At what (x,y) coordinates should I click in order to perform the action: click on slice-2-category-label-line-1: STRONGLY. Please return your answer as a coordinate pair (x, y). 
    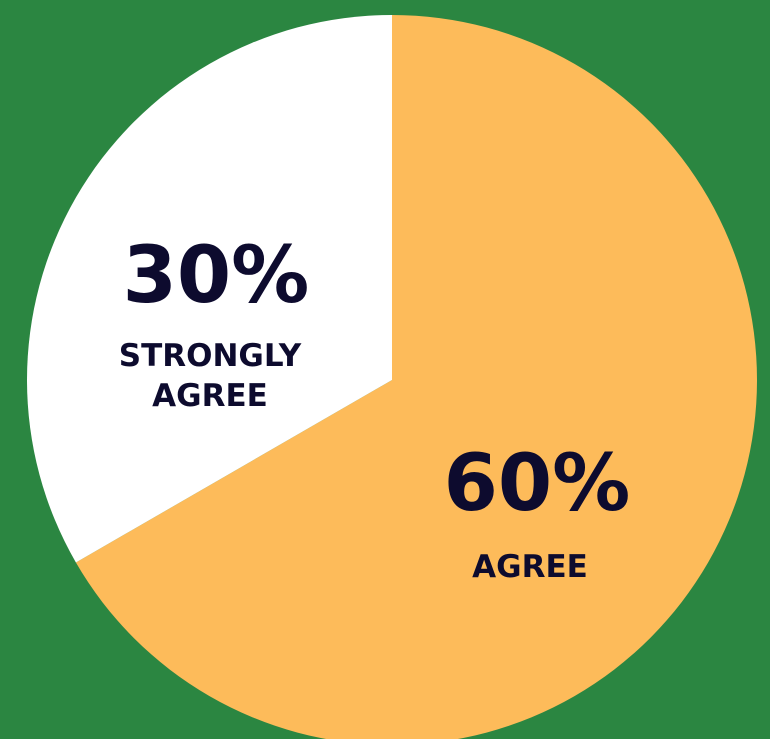
    Looking at the image, I should click on (210, 356).